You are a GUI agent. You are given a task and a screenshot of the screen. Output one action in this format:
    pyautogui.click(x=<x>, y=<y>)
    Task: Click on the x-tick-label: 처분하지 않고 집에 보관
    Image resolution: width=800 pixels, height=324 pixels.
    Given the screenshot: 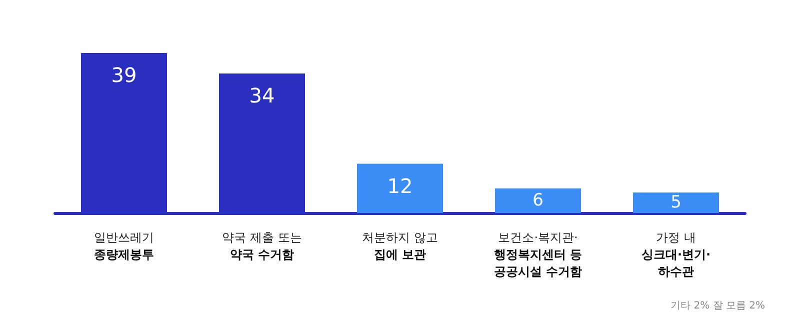 What is the action you would take?
    pyautogui.click(x=400, y=246)
    